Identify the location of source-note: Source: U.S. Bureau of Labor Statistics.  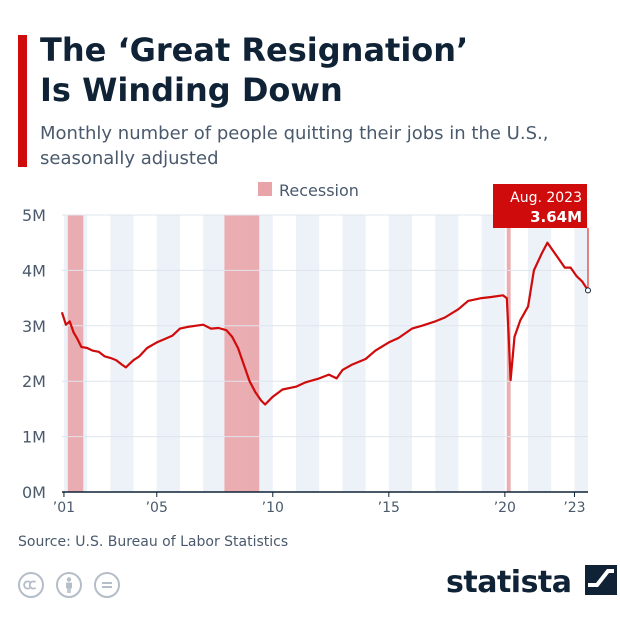
(153, 542).